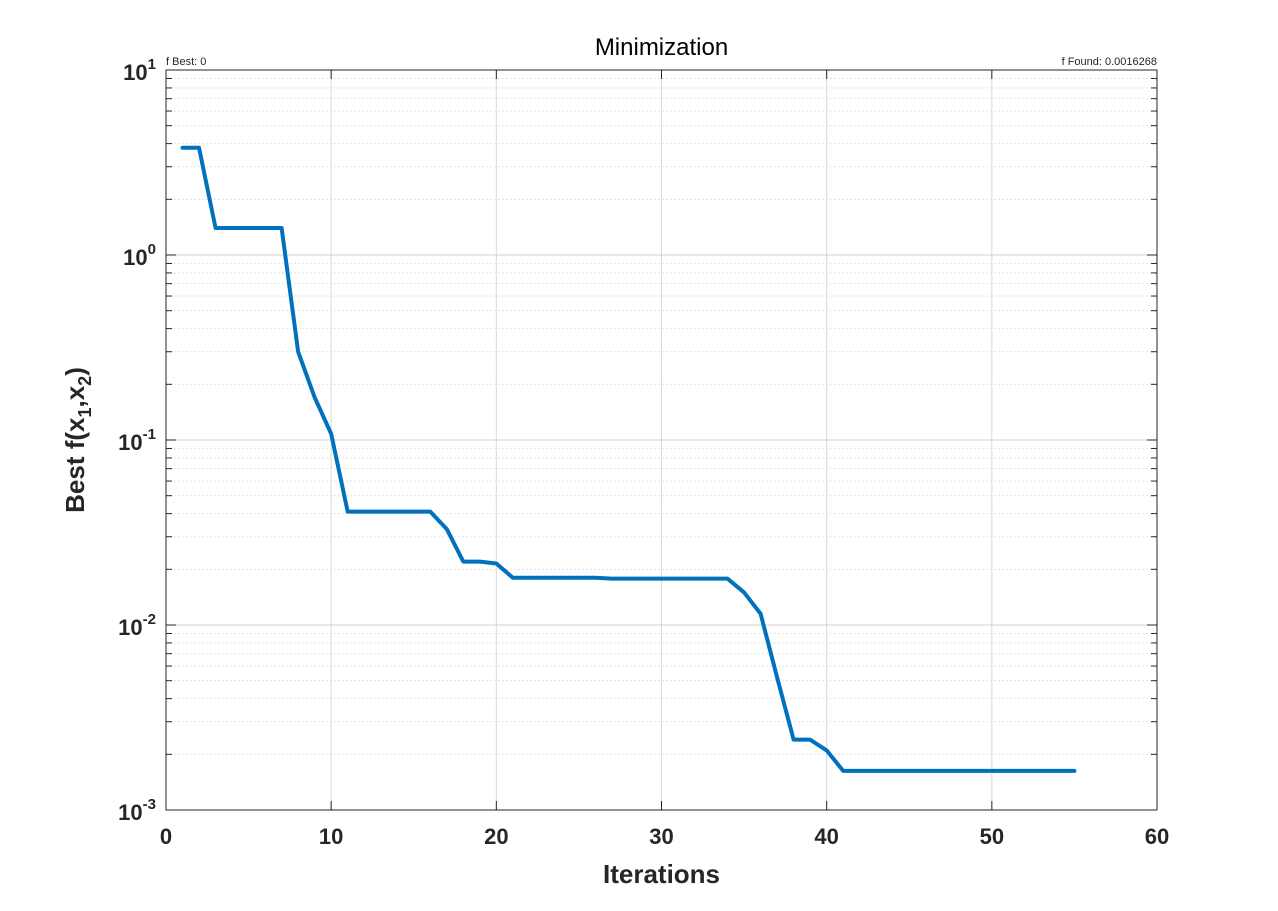 This screenshot has width=1278, height=911. I want to click on y-tick-label: 10⁻¹, so click(137, 440).